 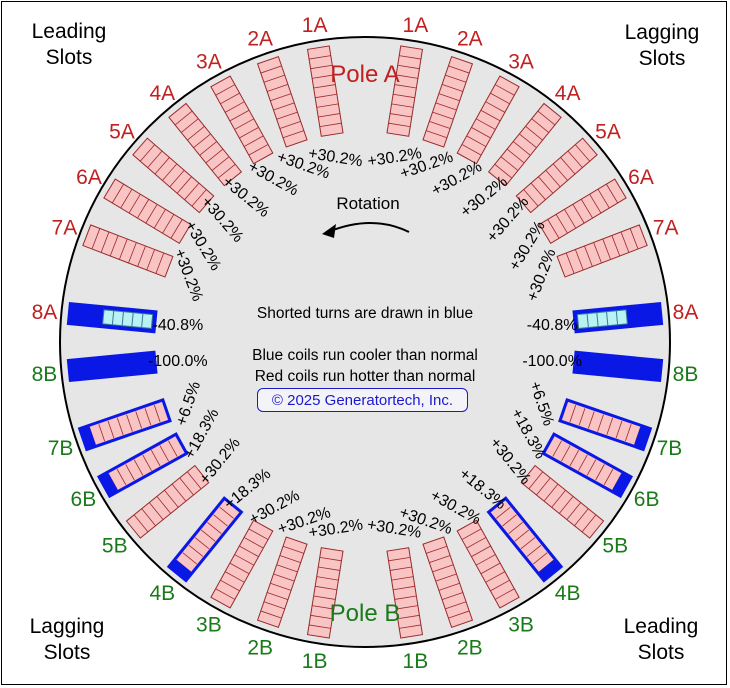 What do you see at coordinates (45, 374) in the screenshot?
I see `slot-name-label: 8B` at bounding box center [45, 374].